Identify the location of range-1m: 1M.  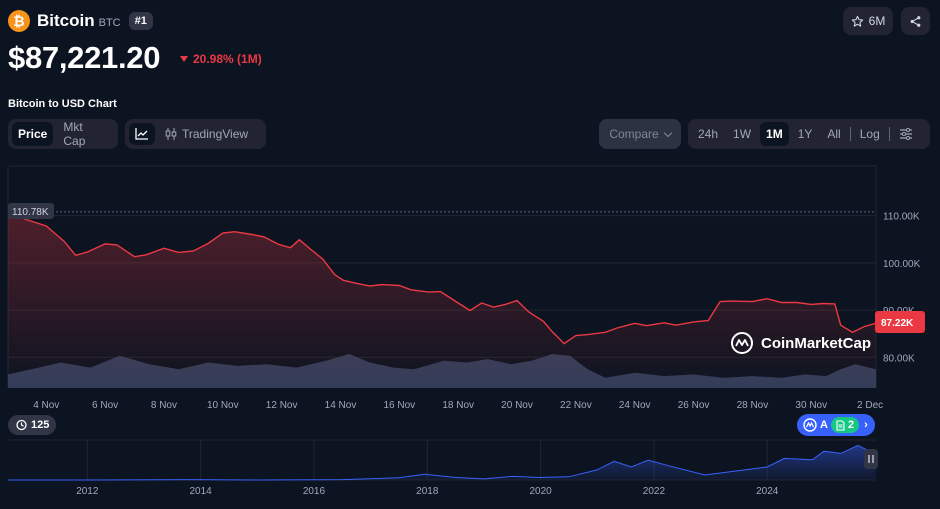
(774, 134).